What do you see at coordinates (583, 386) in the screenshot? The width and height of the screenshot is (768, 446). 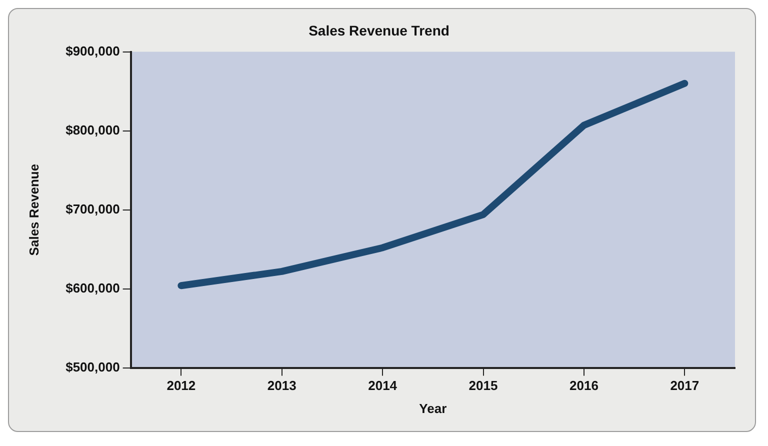 I see `x-tick-label: 2016` at bounding box center [583, 386].